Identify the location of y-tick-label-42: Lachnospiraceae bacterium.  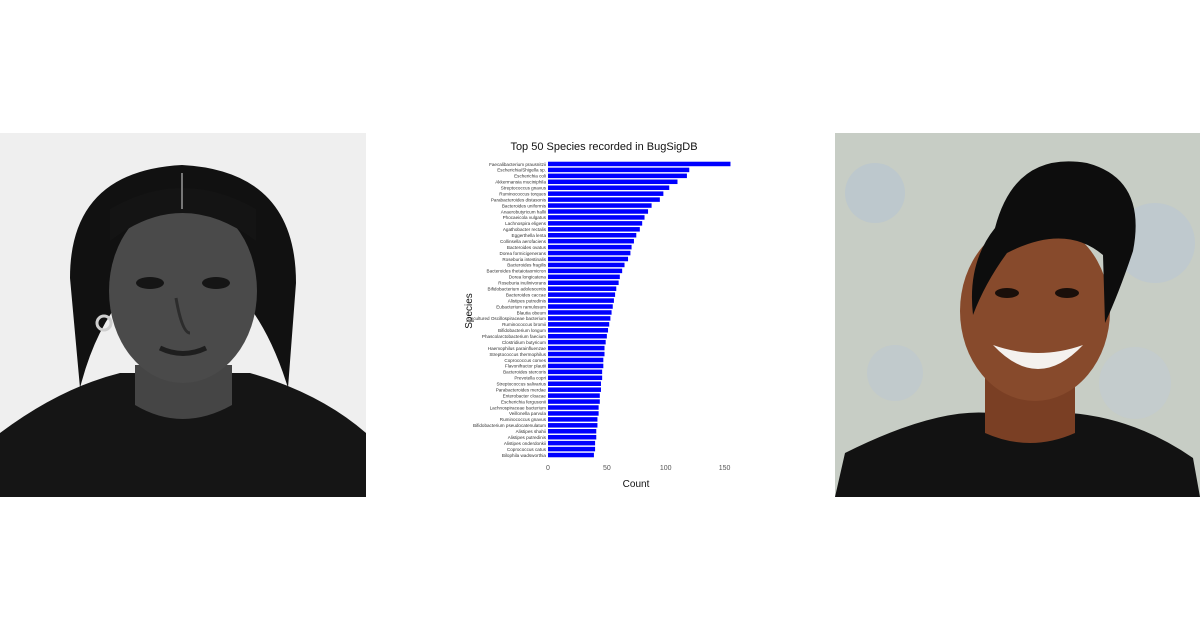
(518, 407).